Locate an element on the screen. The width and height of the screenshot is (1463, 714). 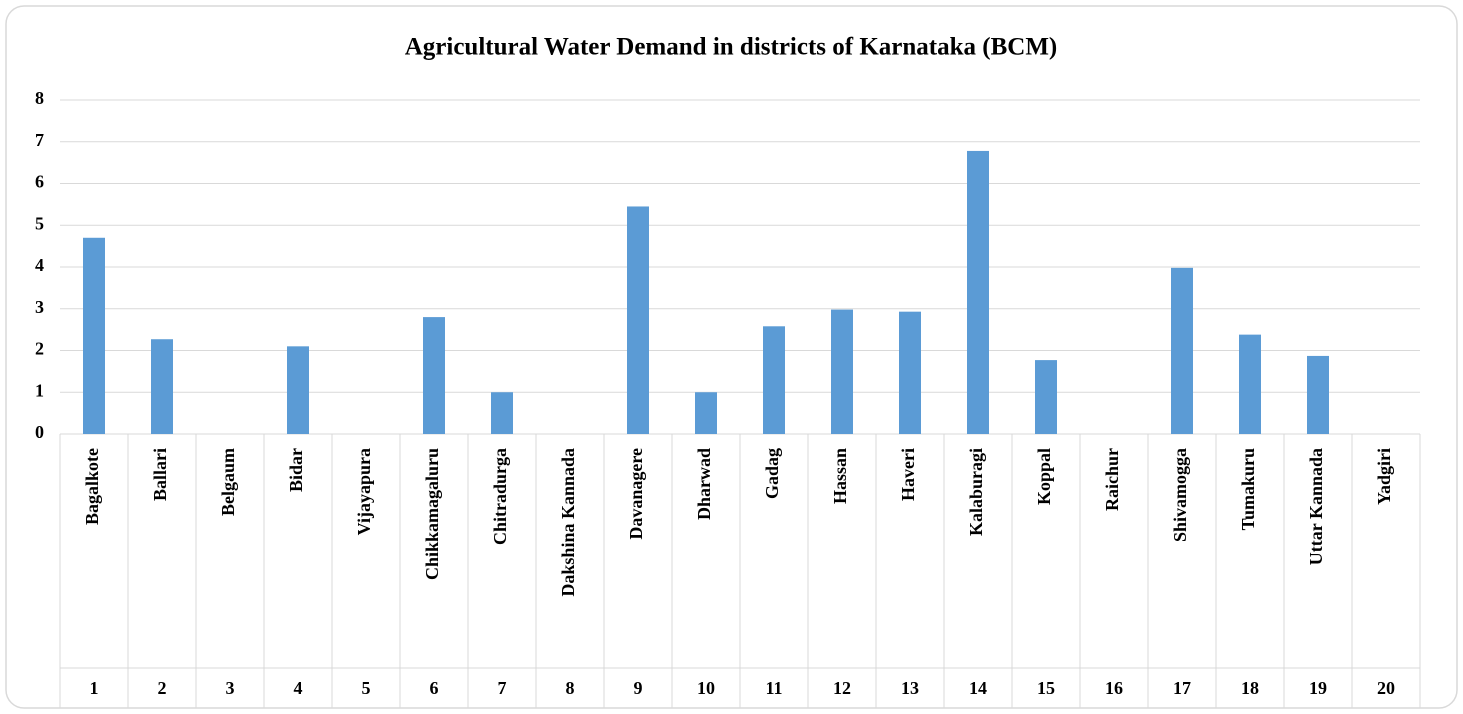
x-tick-label: Dharwad is located at coordinates (704, 484).